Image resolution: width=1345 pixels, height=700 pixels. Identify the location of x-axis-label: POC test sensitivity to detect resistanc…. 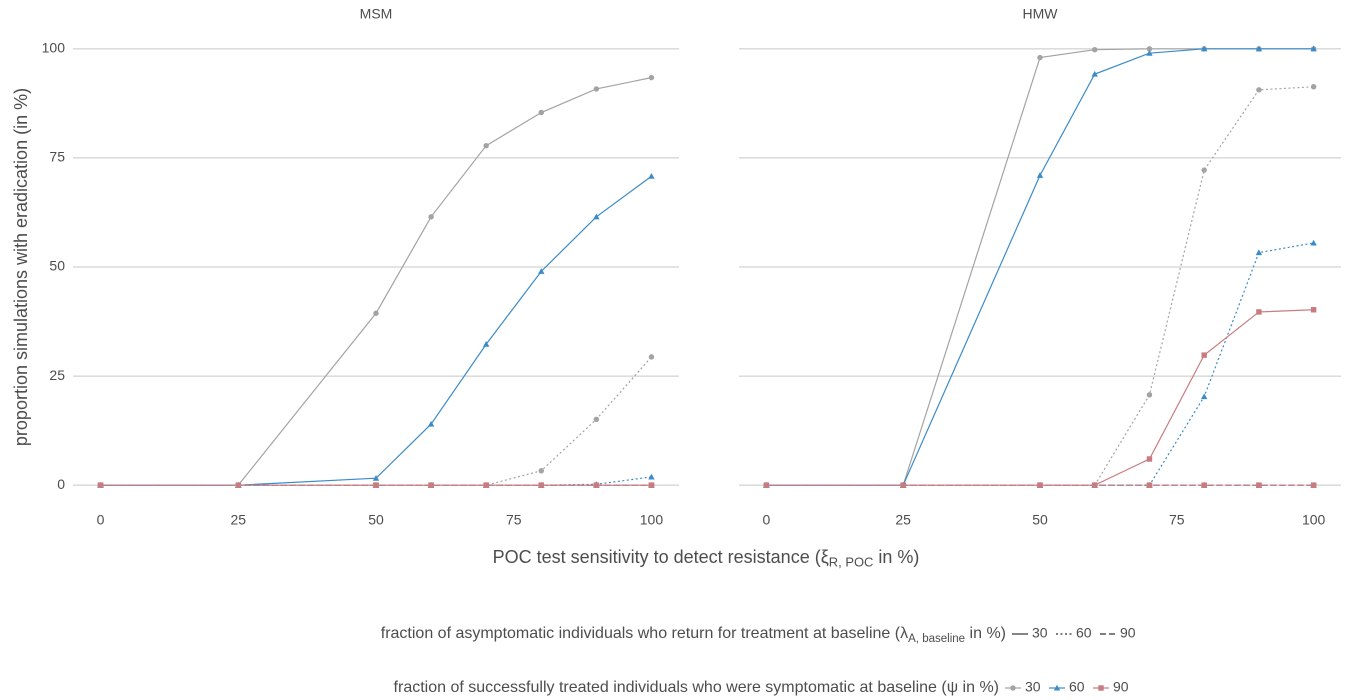
(706, 558).